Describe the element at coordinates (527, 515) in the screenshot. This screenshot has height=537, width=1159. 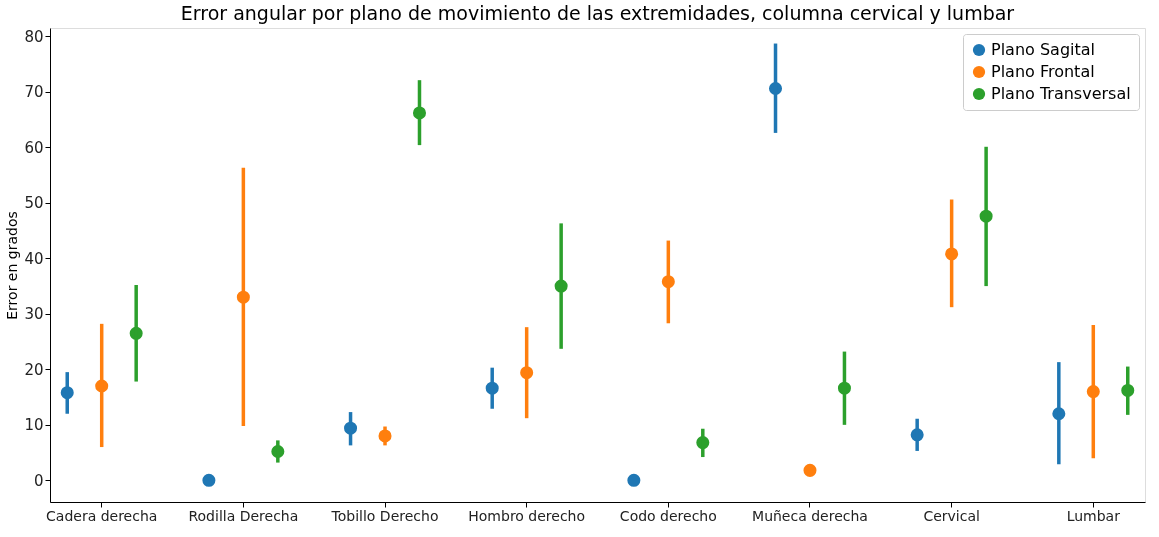
I see `x-tick-label: Hombro derecho` at that location.